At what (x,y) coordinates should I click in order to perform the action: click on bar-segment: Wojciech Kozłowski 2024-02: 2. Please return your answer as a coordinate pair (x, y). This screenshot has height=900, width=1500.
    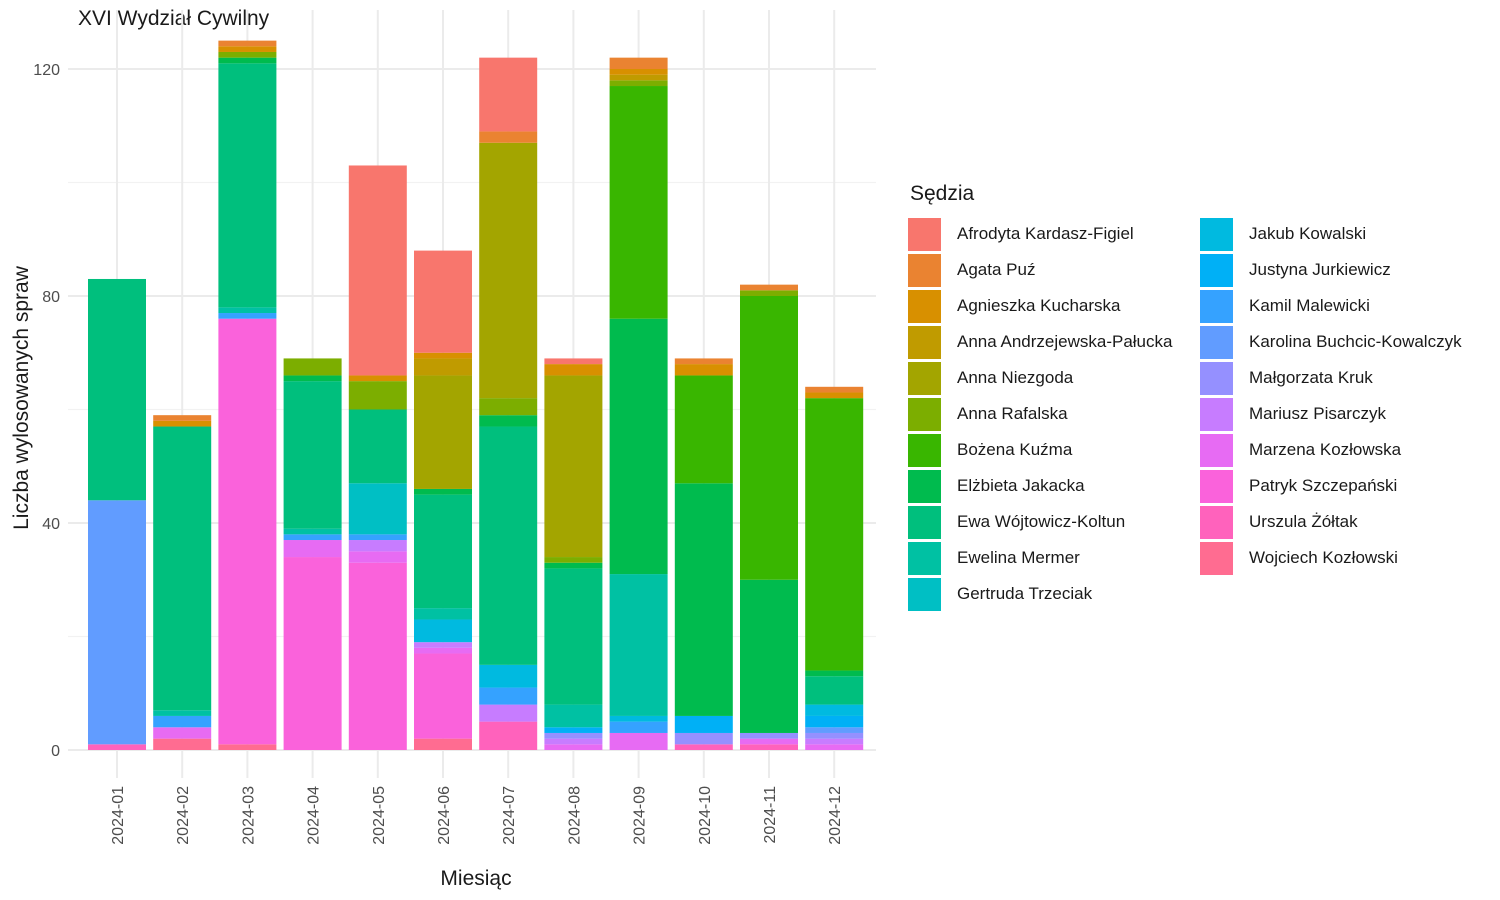
    Looking at the image, I should click on (182, 744).